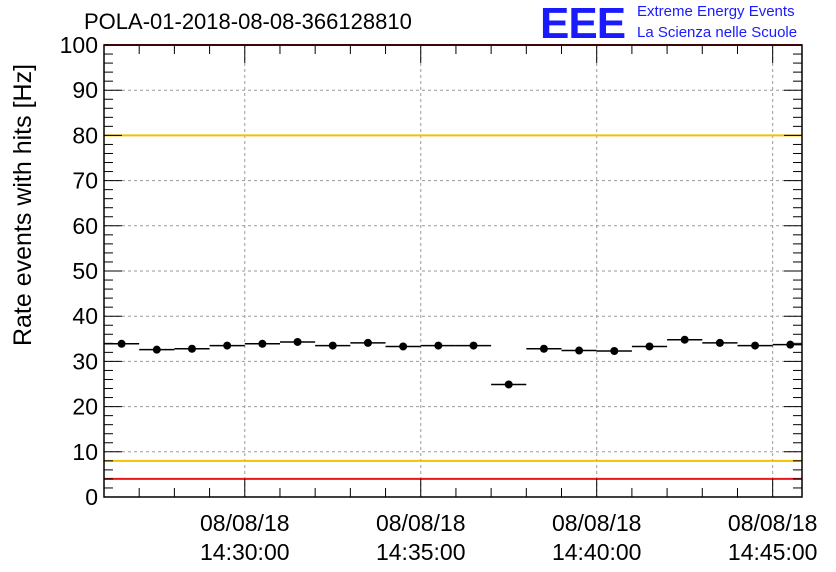 The width and height of the screenshot is (836, 572). I want to click on y-tick-label: 60, so click(85, 226).